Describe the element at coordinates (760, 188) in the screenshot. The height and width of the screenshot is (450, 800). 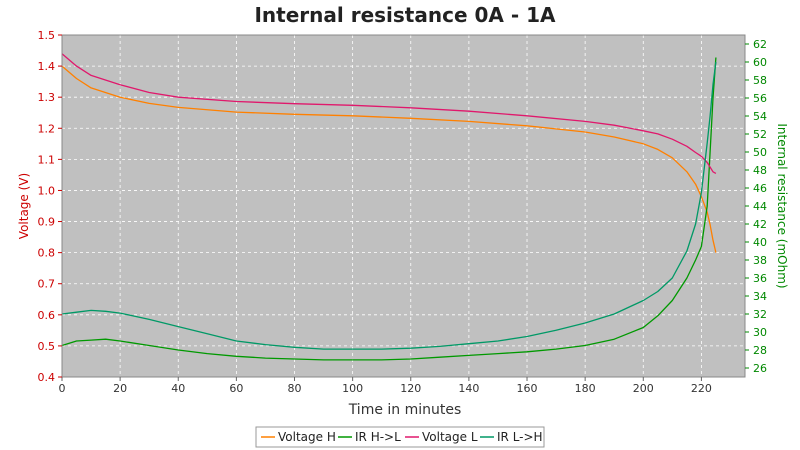
I see `y-right-tick-label: 46` at that location.